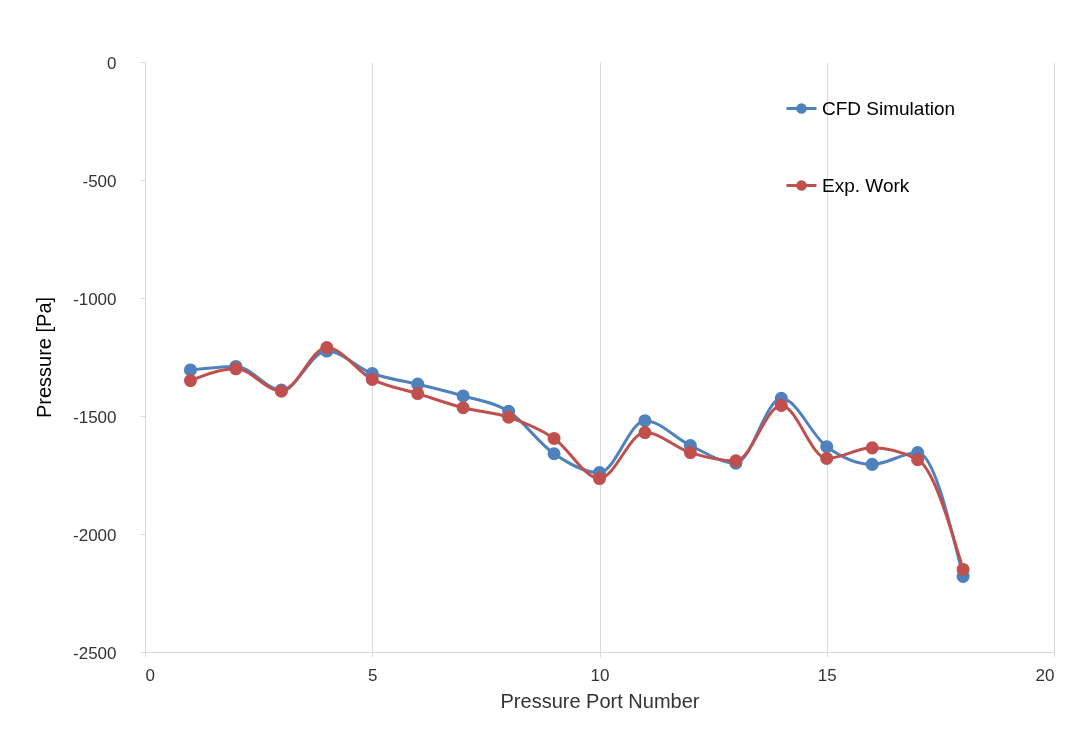  Describe the element at coordinates (112, 63) in the screenshot. I see `y-tick-label: 0` at that location.